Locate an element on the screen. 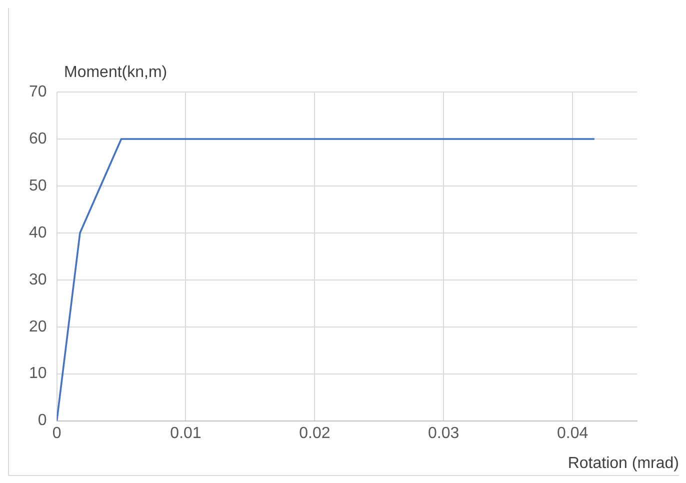 Image resolution: width=686 pixels, height=483 pixels. y-tick-label: 30 is located at coordinates (38, 279).